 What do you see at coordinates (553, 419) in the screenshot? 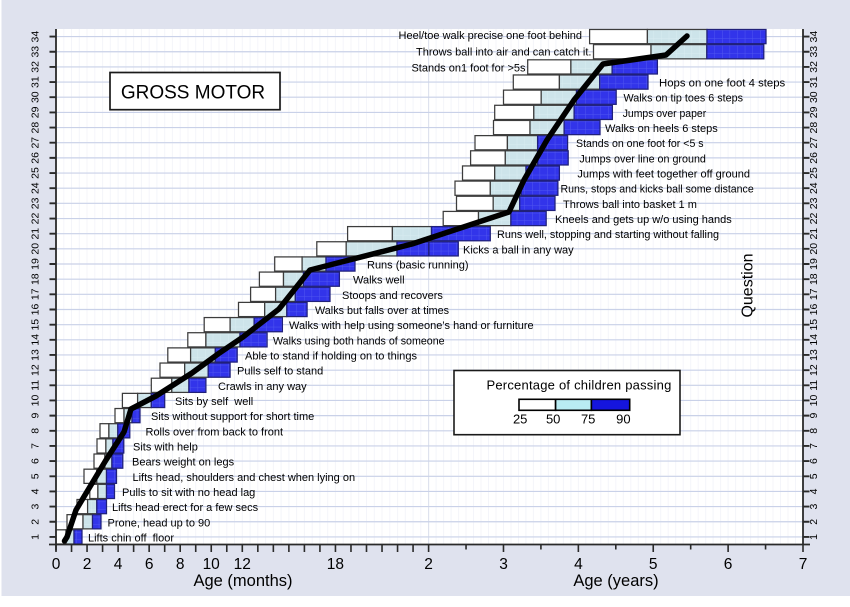
I see `svg-text: 50` at bounding box center [553, 419].